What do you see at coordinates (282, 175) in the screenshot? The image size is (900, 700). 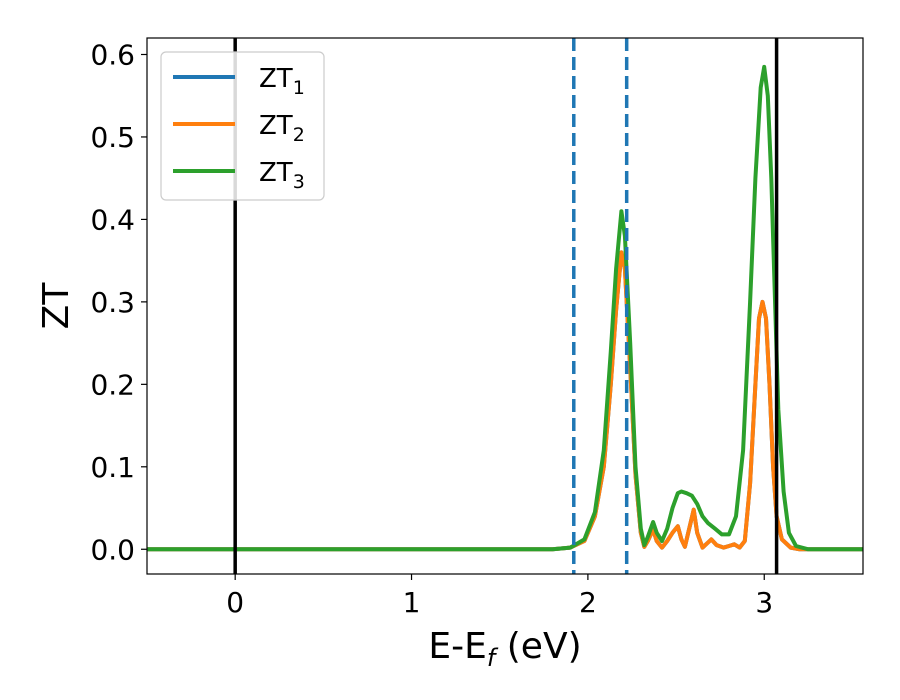 I see `legend-label-zt3: ZT3` at bounding box center [282, 175].